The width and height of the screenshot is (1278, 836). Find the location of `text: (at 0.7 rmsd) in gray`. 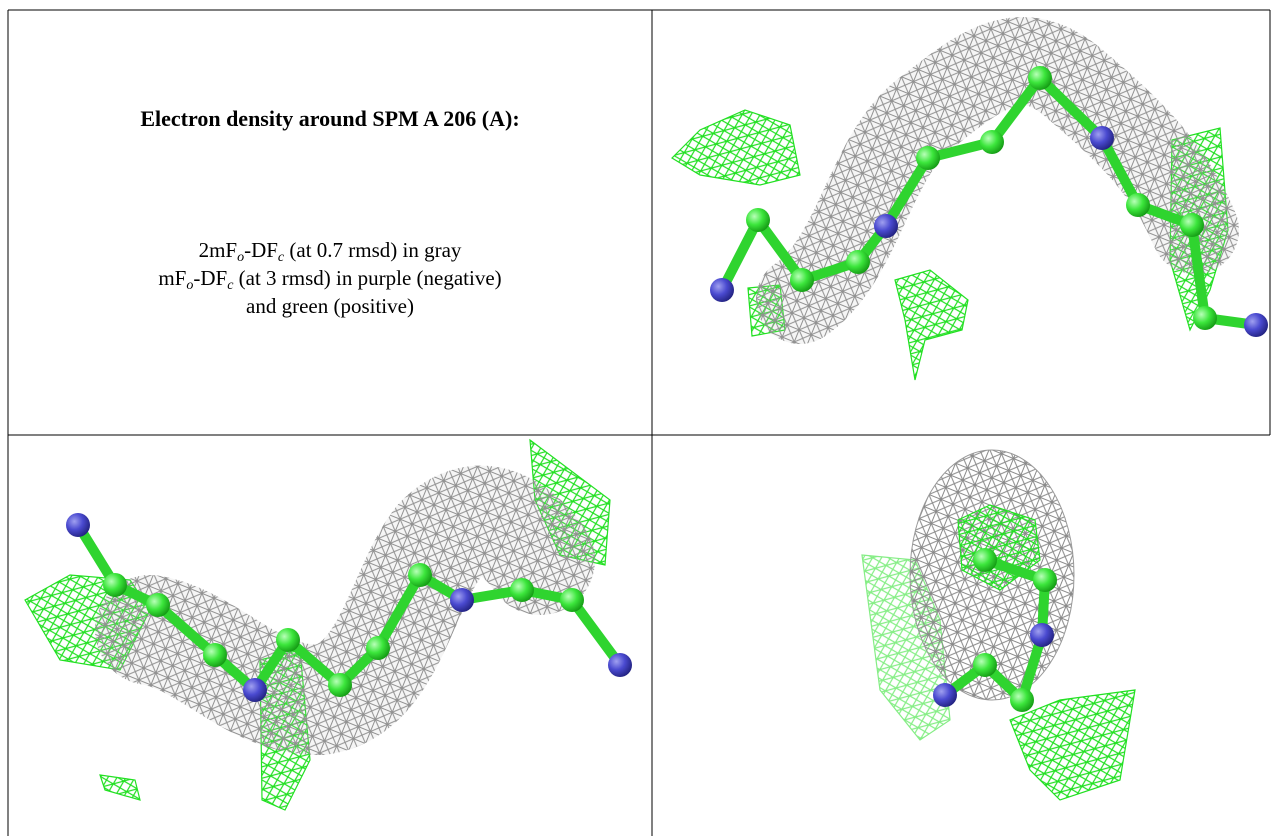

text: (at 0.7 rmsd) in gray is located at coordinates (373, 250).